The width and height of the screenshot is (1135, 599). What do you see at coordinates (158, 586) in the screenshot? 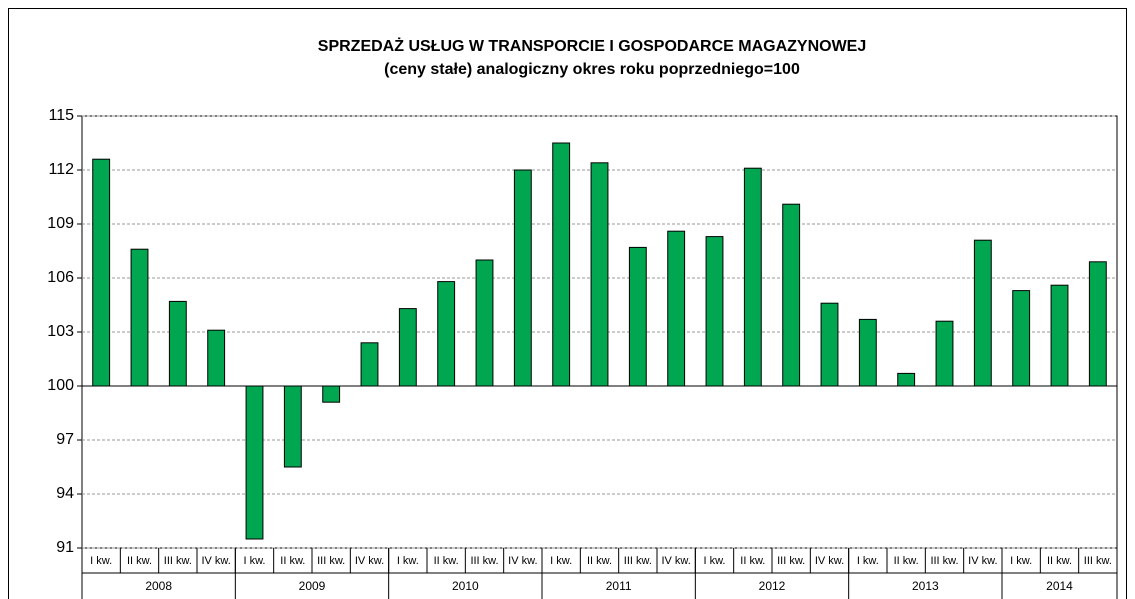
I see `group-label: 2008` at bounding box center [158, 586].